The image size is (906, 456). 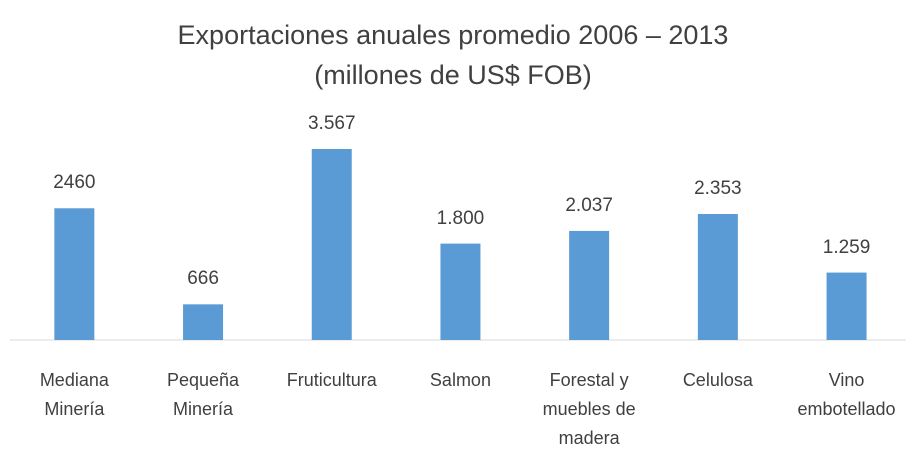 What do you see at coordinates (74, 394) in the screenshot?
I see `x-tick-label: Mediana Minería` at bounding box center [74, 394].